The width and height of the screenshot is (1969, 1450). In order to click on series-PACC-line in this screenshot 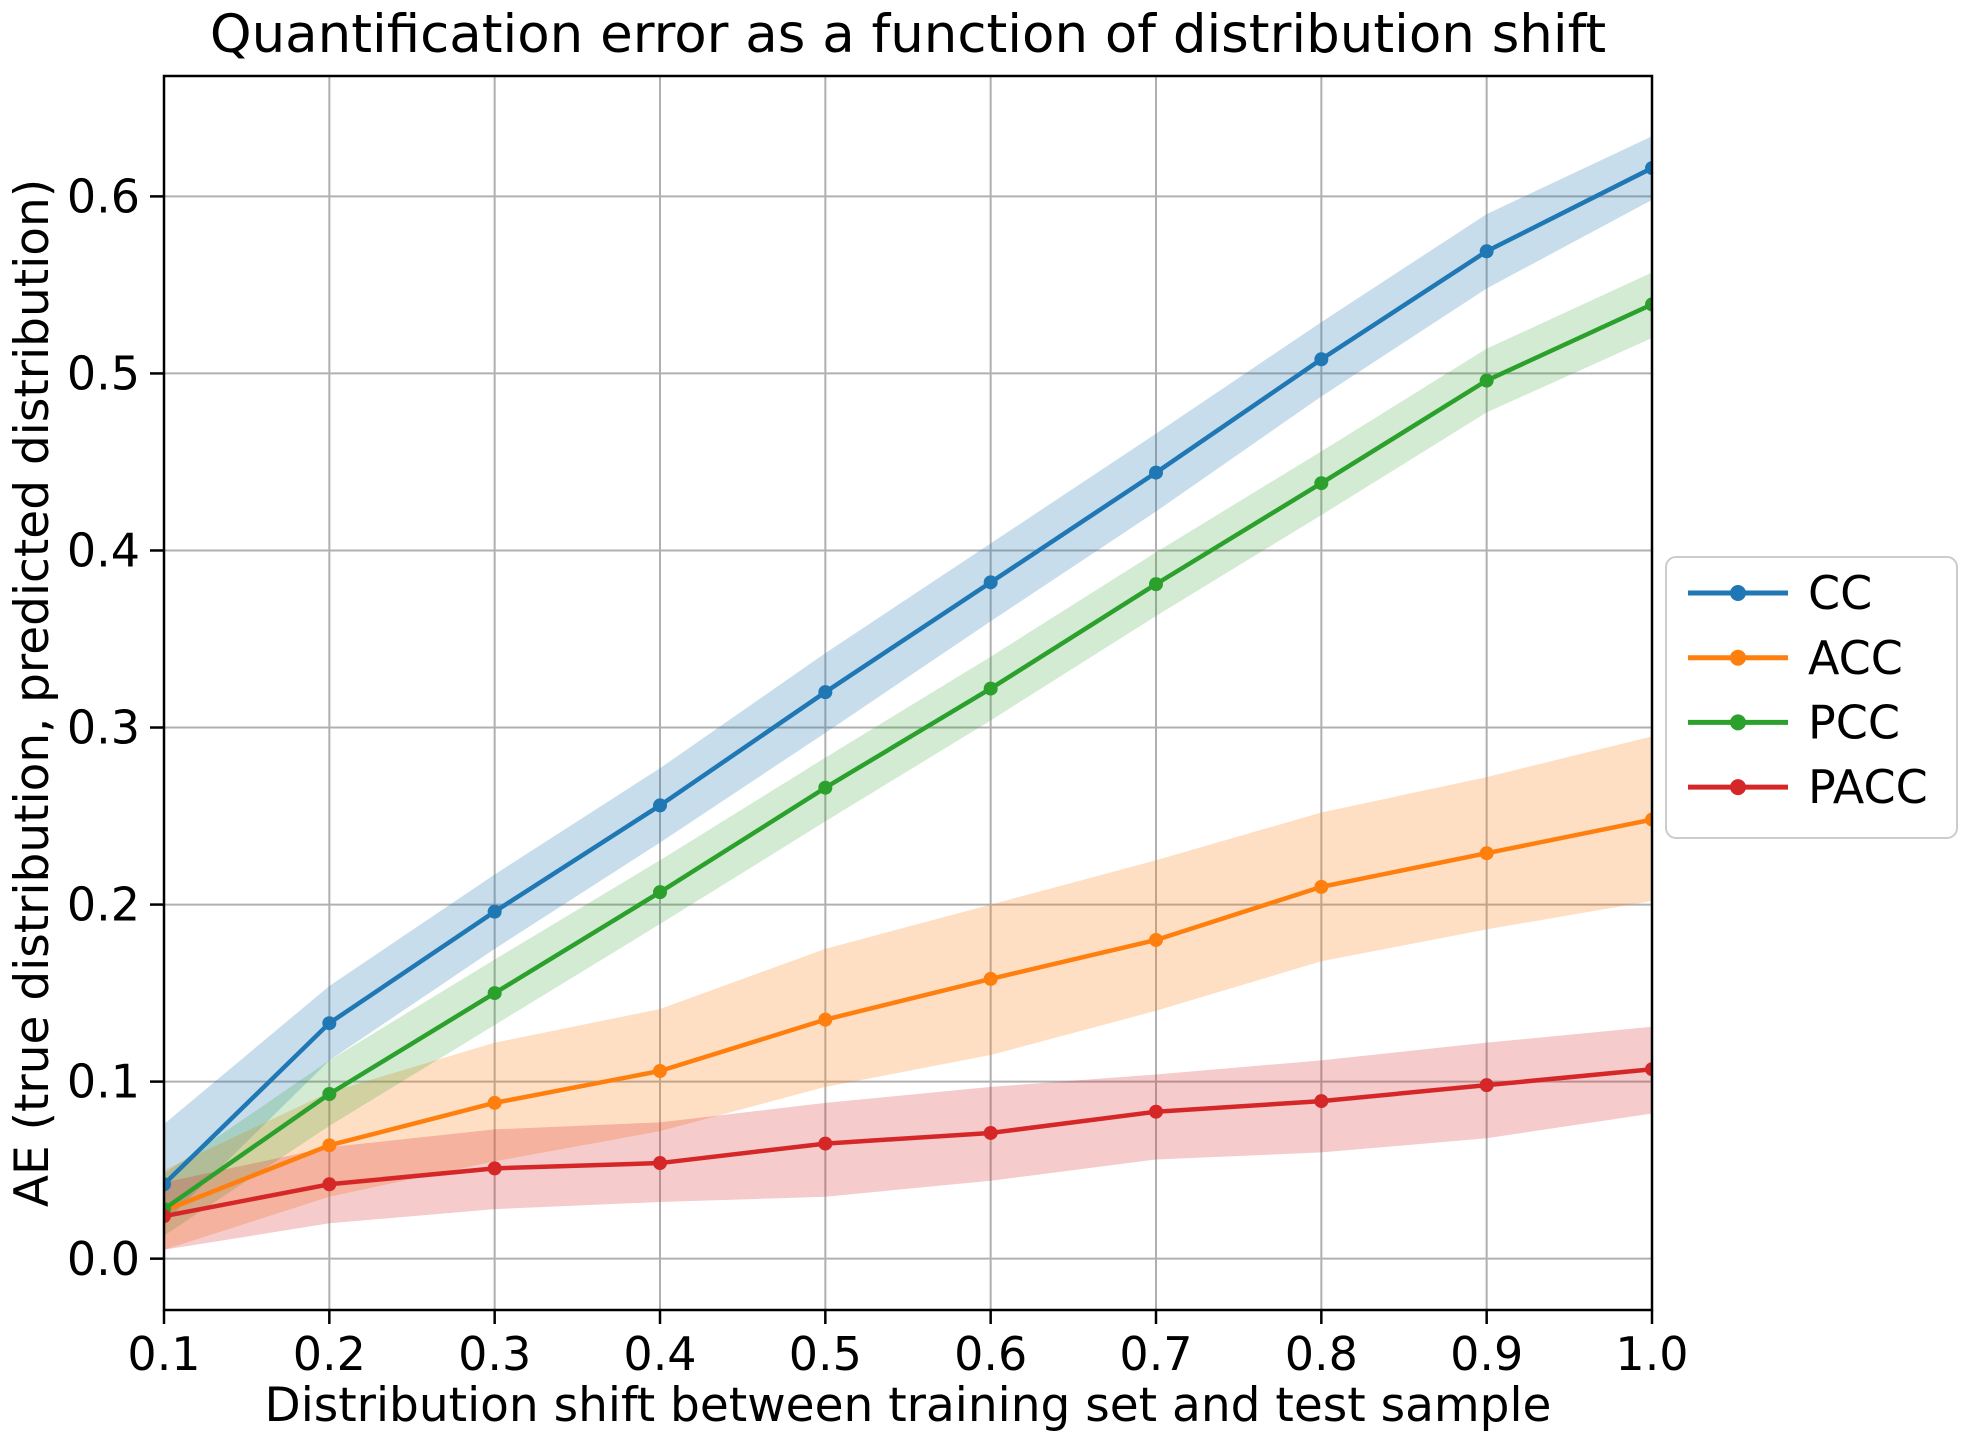, I will do `click(908, 1142)`.